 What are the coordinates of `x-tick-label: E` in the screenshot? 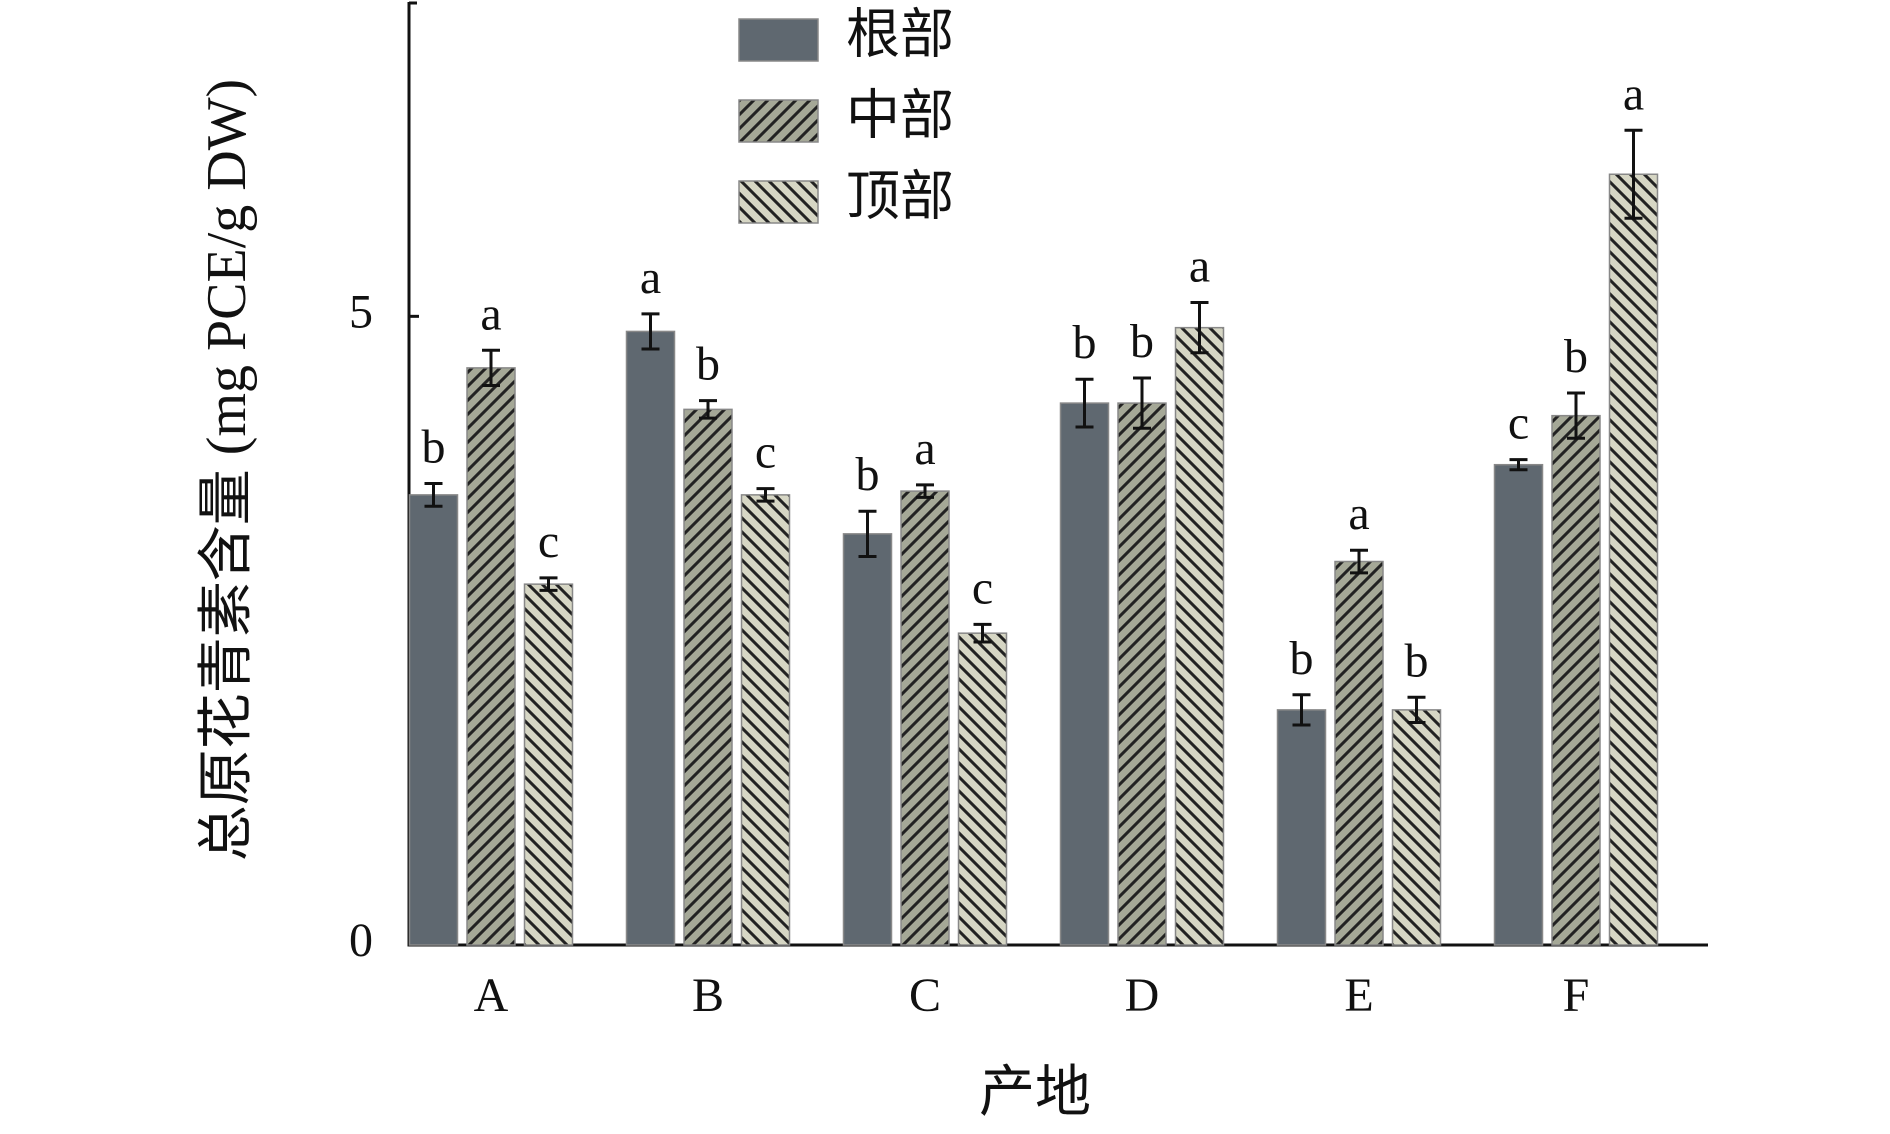 It's located at (1358, 995).